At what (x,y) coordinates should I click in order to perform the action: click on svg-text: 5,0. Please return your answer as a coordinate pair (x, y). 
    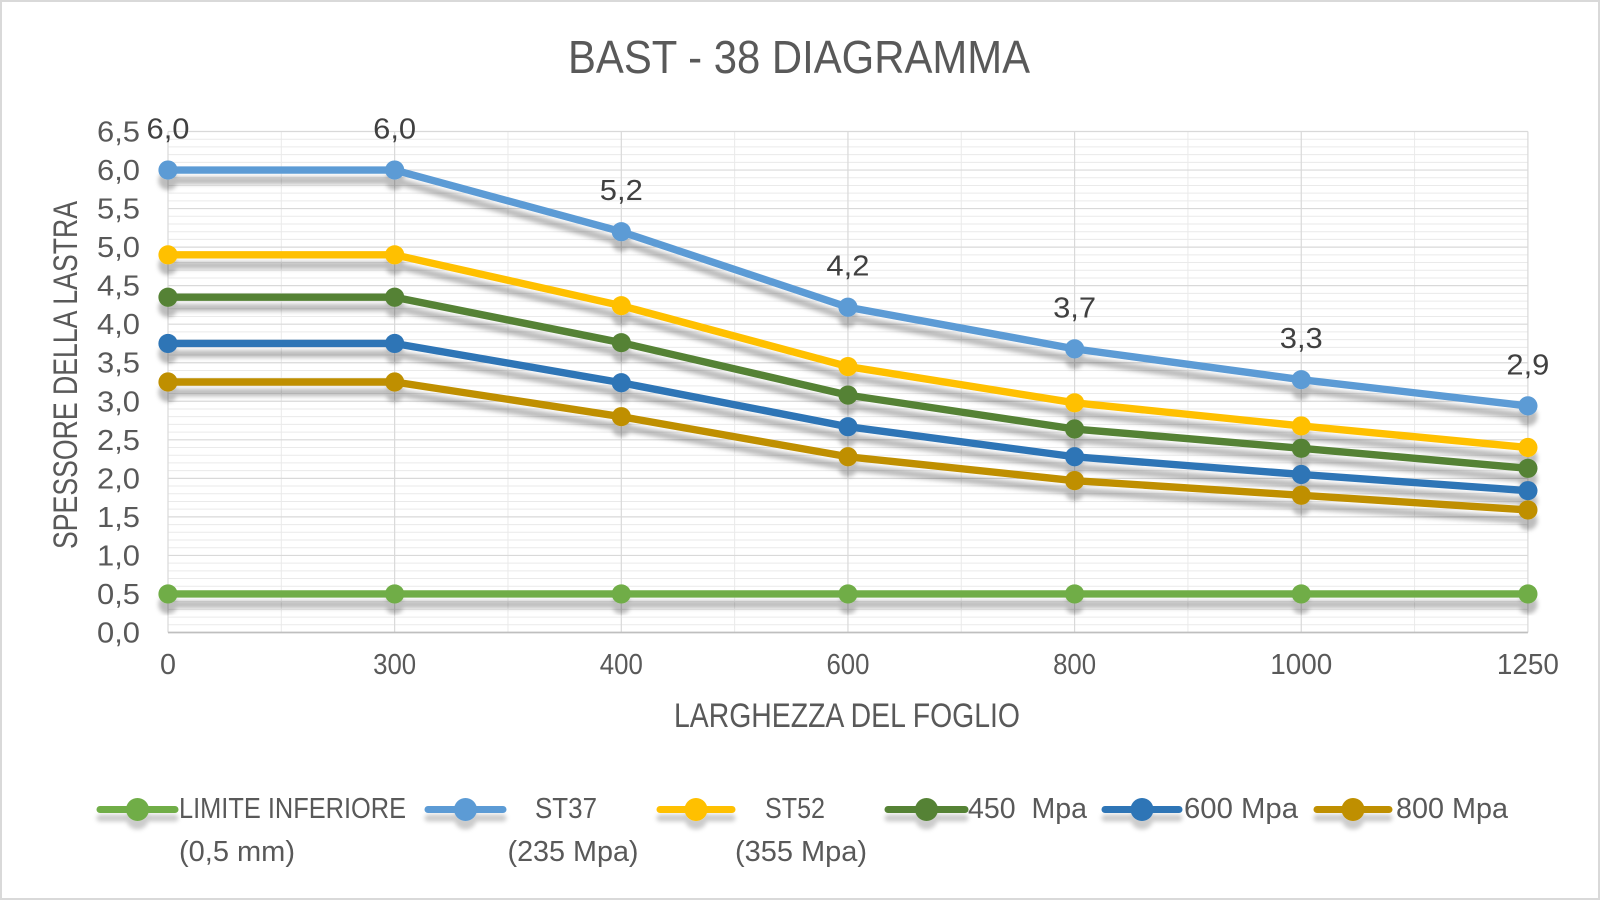
    Looking at the image, I should click on (118, 248).